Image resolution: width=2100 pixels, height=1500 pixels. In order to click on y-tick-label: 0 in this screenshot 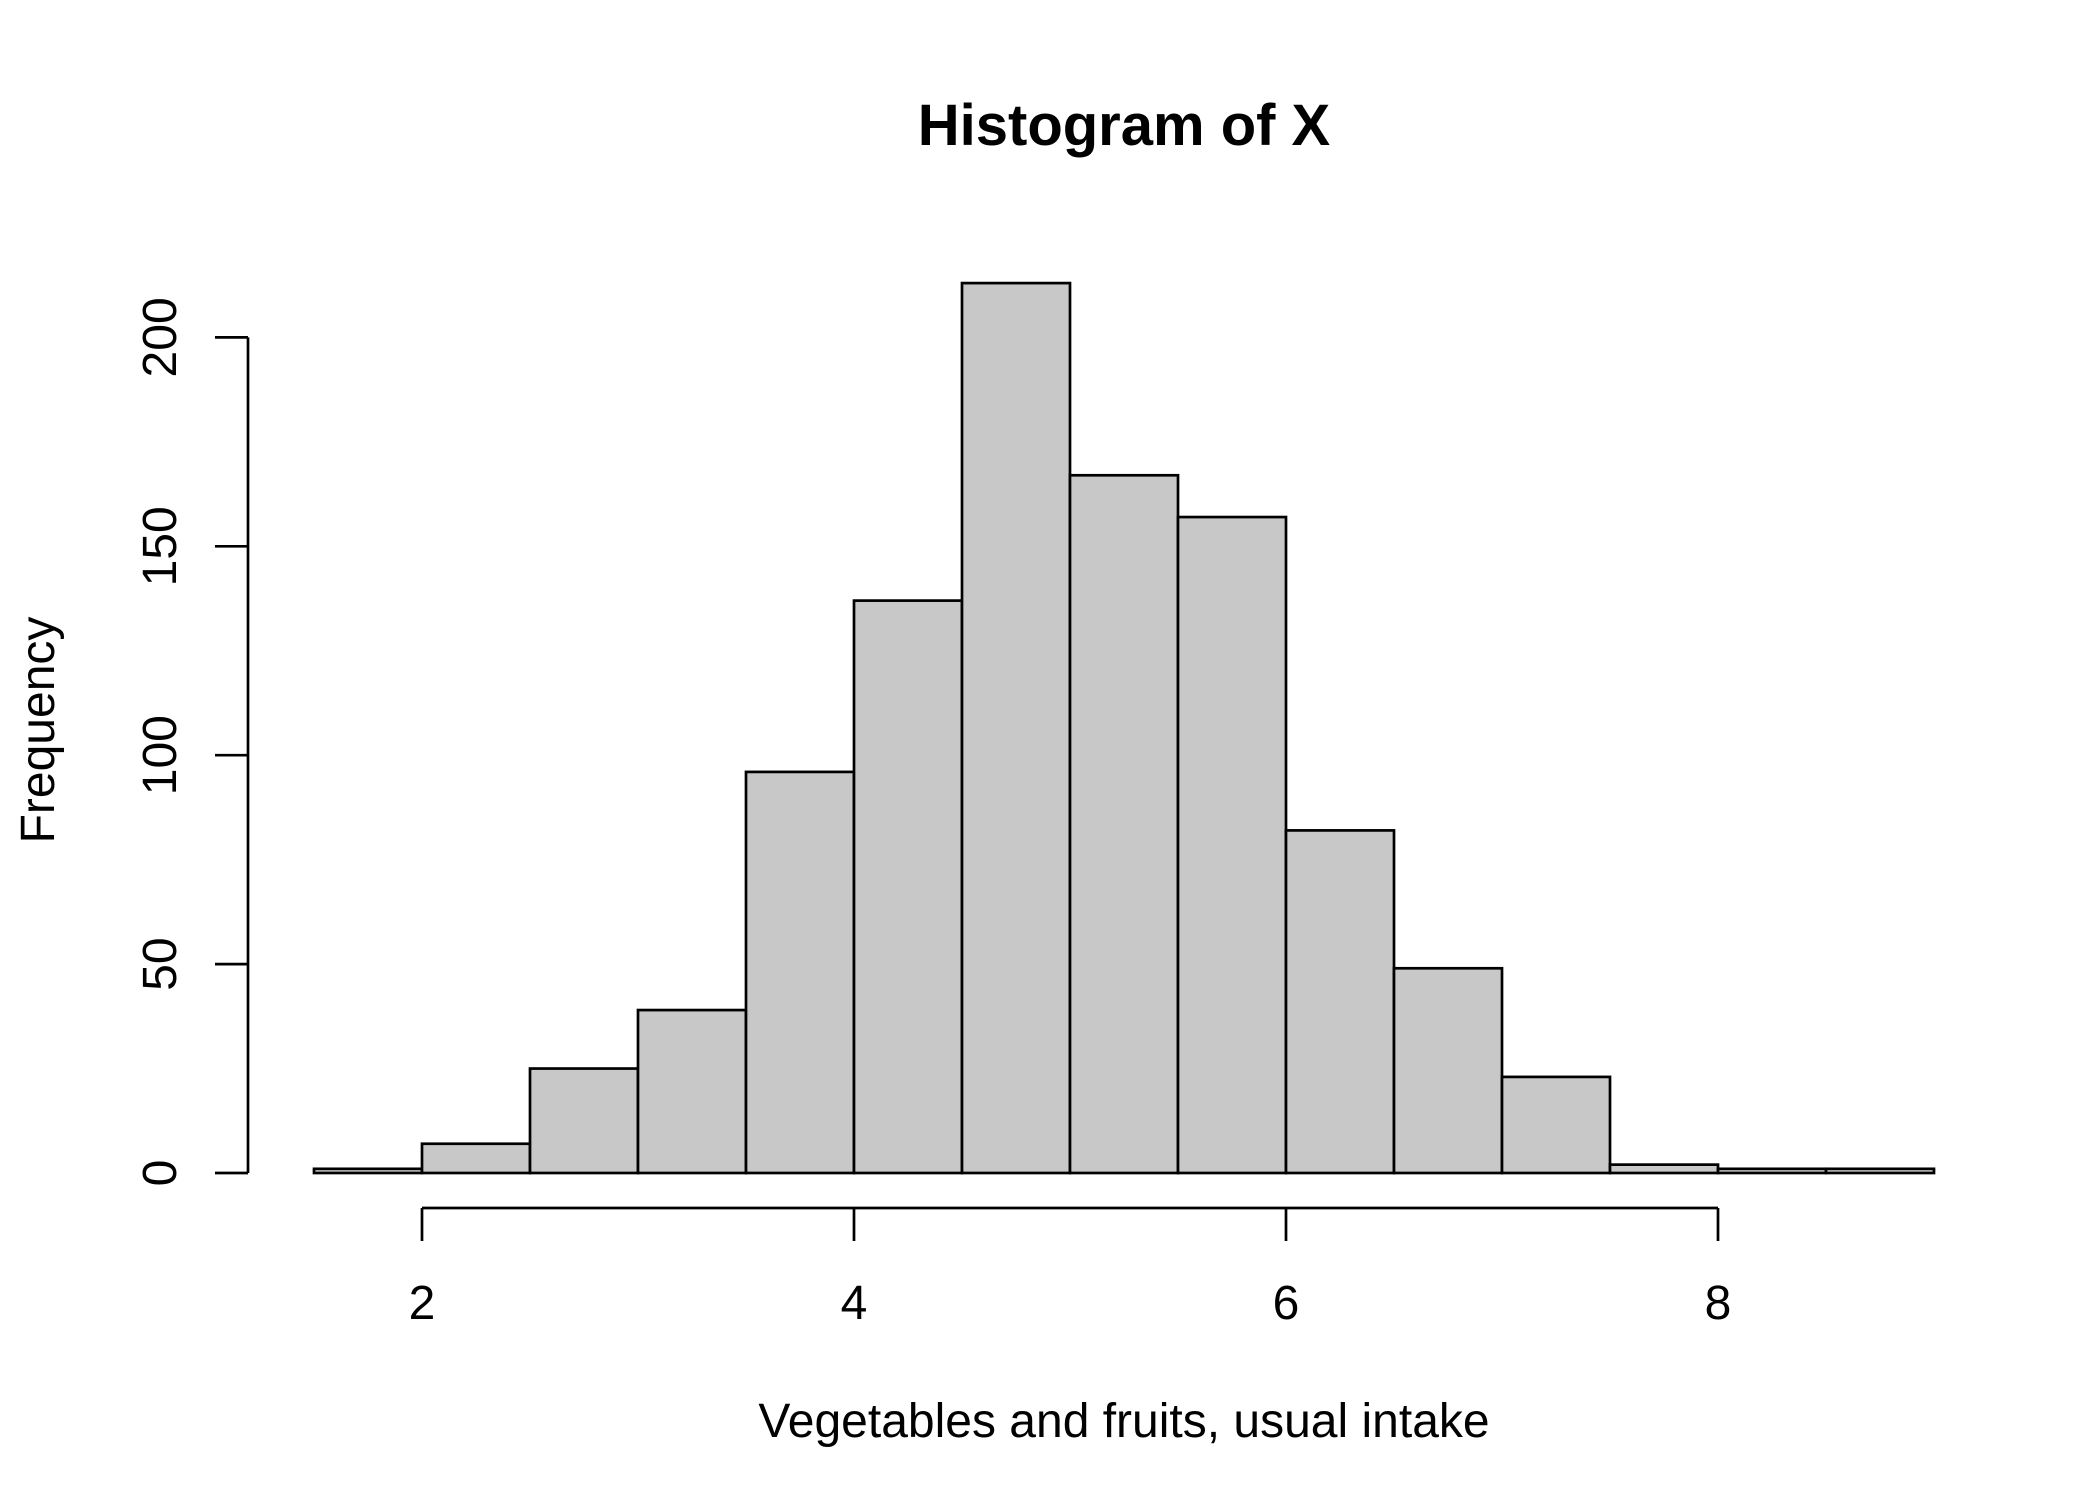, I will do `click(160, 1173)`.